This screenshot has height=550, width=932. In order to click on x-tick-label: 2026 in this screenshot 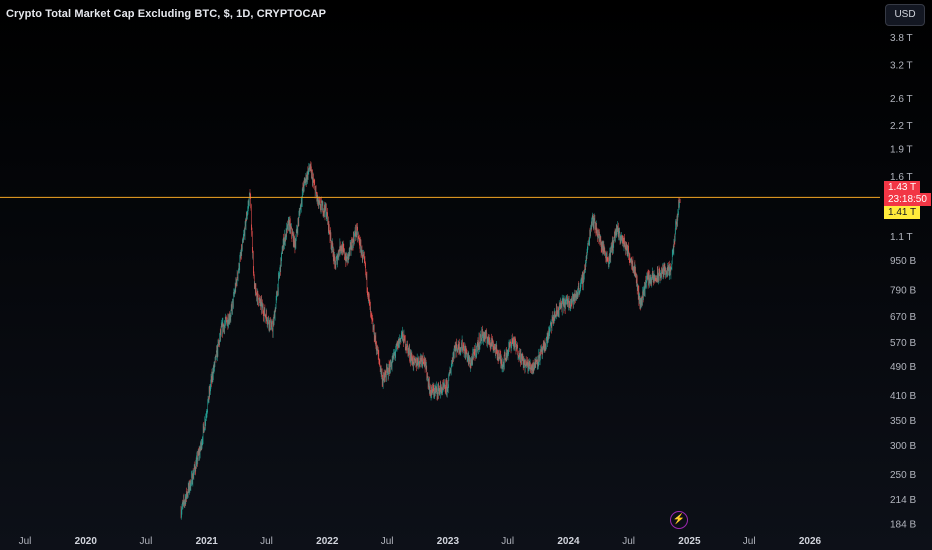, I will do `click(810, 541)`.